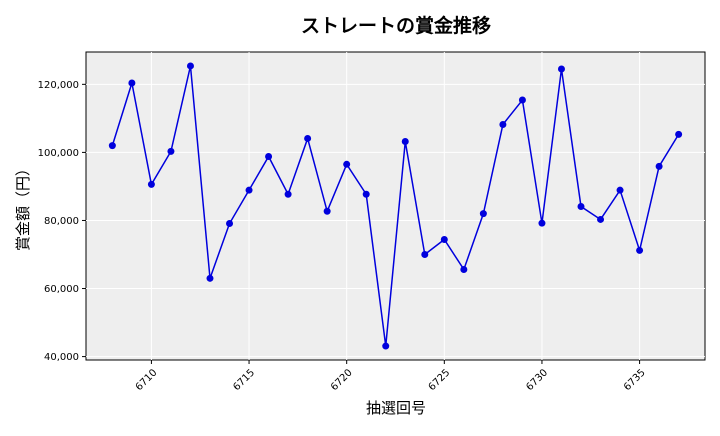 Image resolution: width=720 pixels, height=436 pixels. Describe the element at coordinates (61, 221) in the screenshot. I see `y-tick-label: 80,000` at that location.